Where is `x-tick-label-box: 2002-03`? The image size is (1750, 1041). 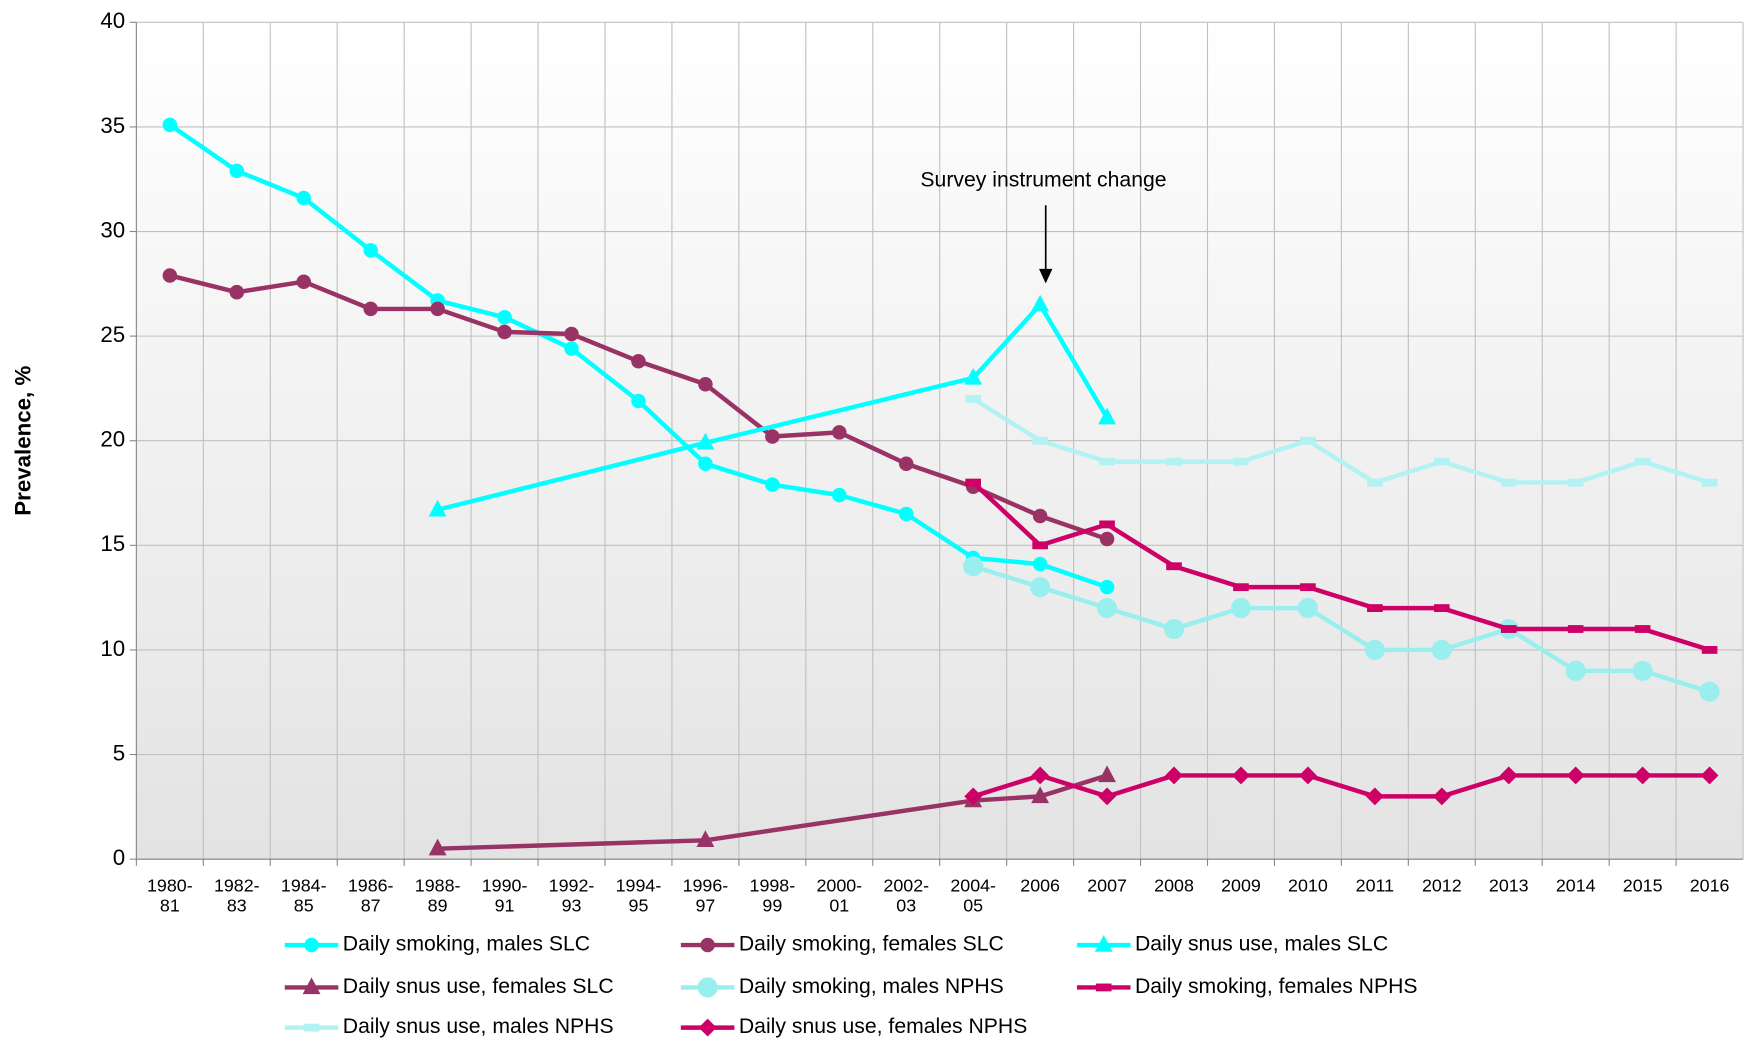 x-tick-label-box: 2002-03 is located at coordinates (906, 896).